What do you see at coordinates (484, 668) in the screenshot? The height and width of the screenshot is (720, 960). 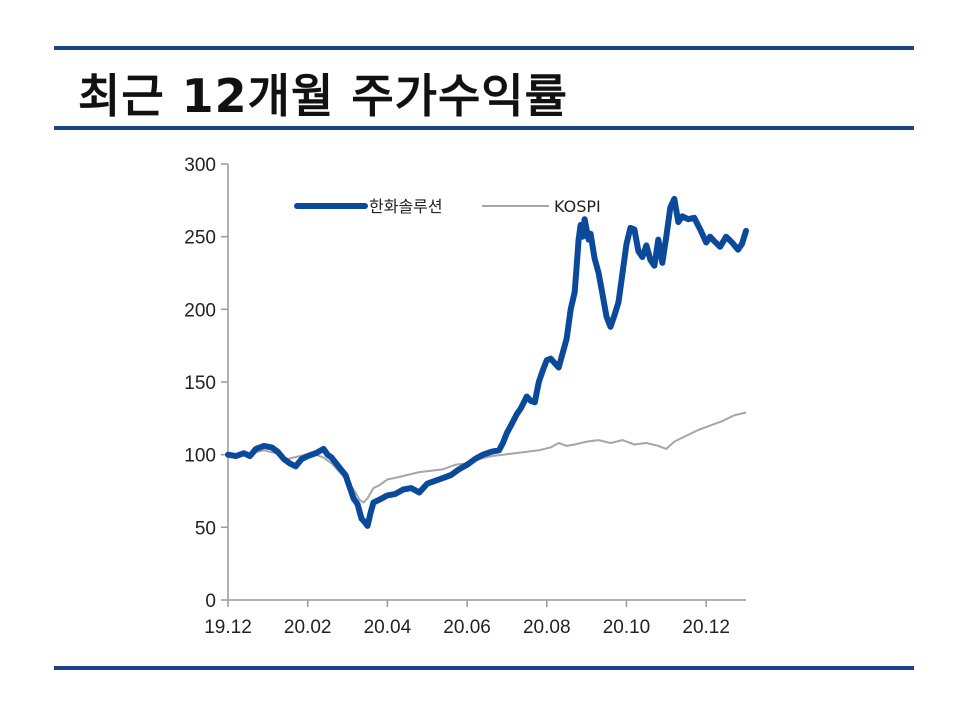 I see `bottom-rule` at bounding box center [484, 668].